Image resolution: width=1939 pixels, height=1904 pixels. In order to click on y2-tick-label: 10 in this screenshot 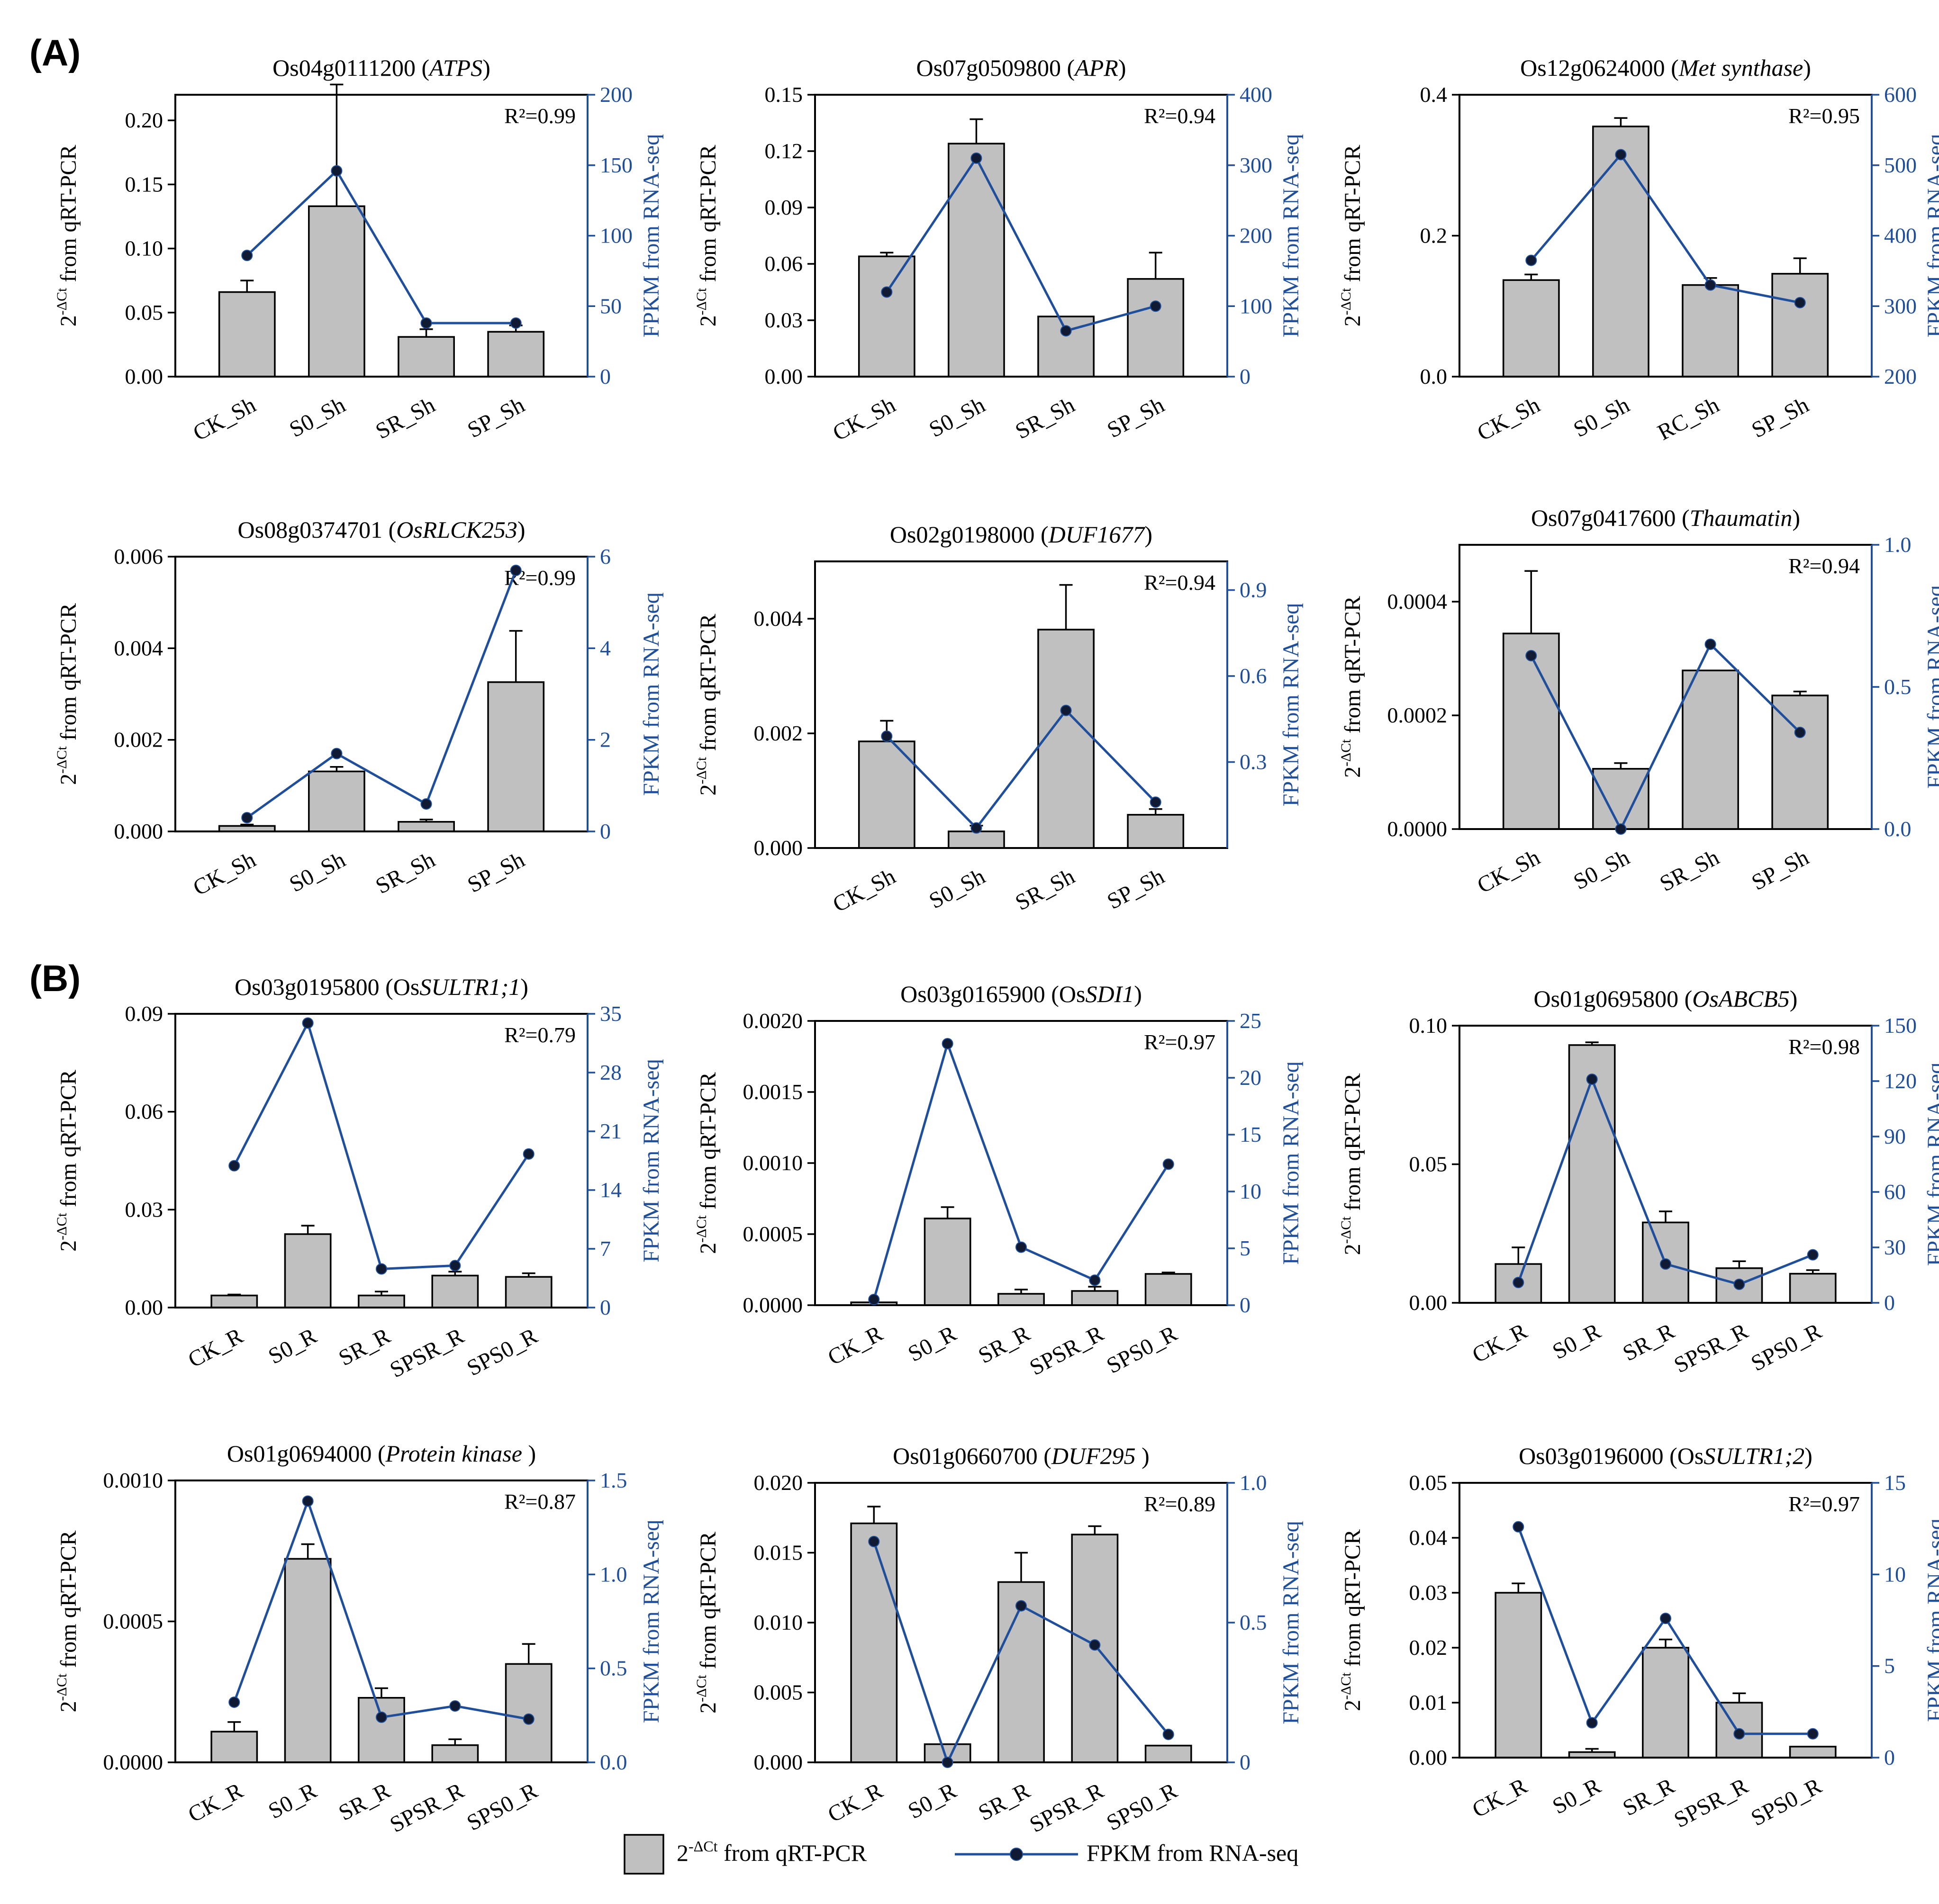, I will do `click(1895, 1574)`.